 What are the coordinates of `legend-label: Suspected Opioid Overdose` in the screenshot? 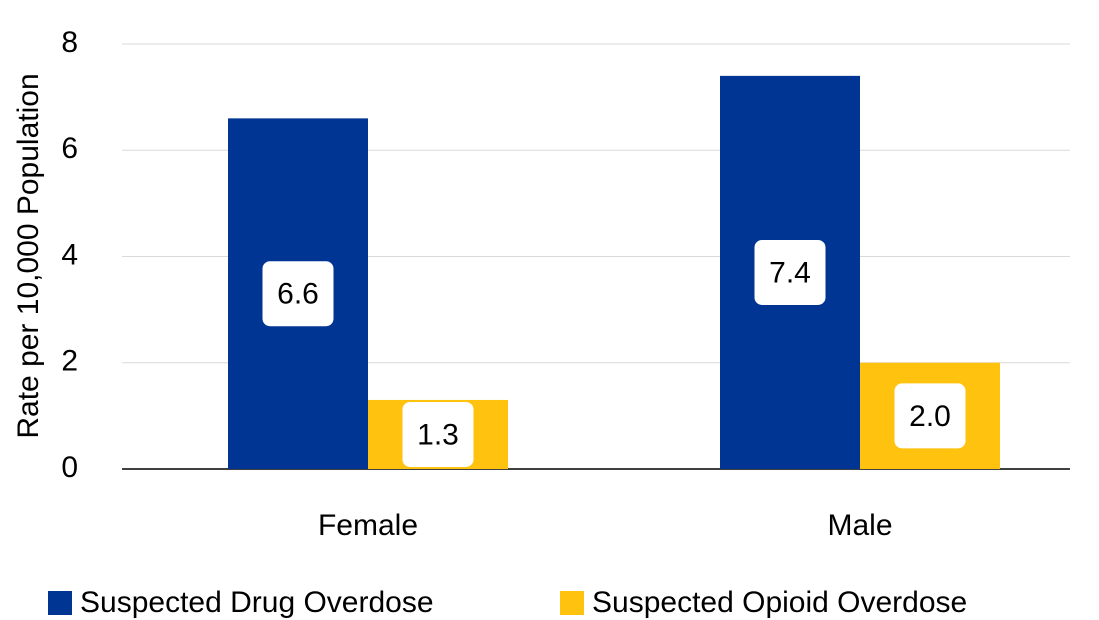 It's located at (779, 602).